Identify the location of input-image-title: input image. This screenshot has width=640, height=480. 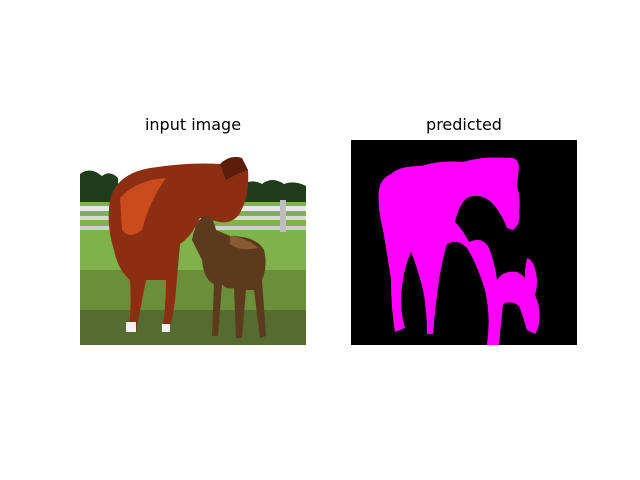
(193, 124).